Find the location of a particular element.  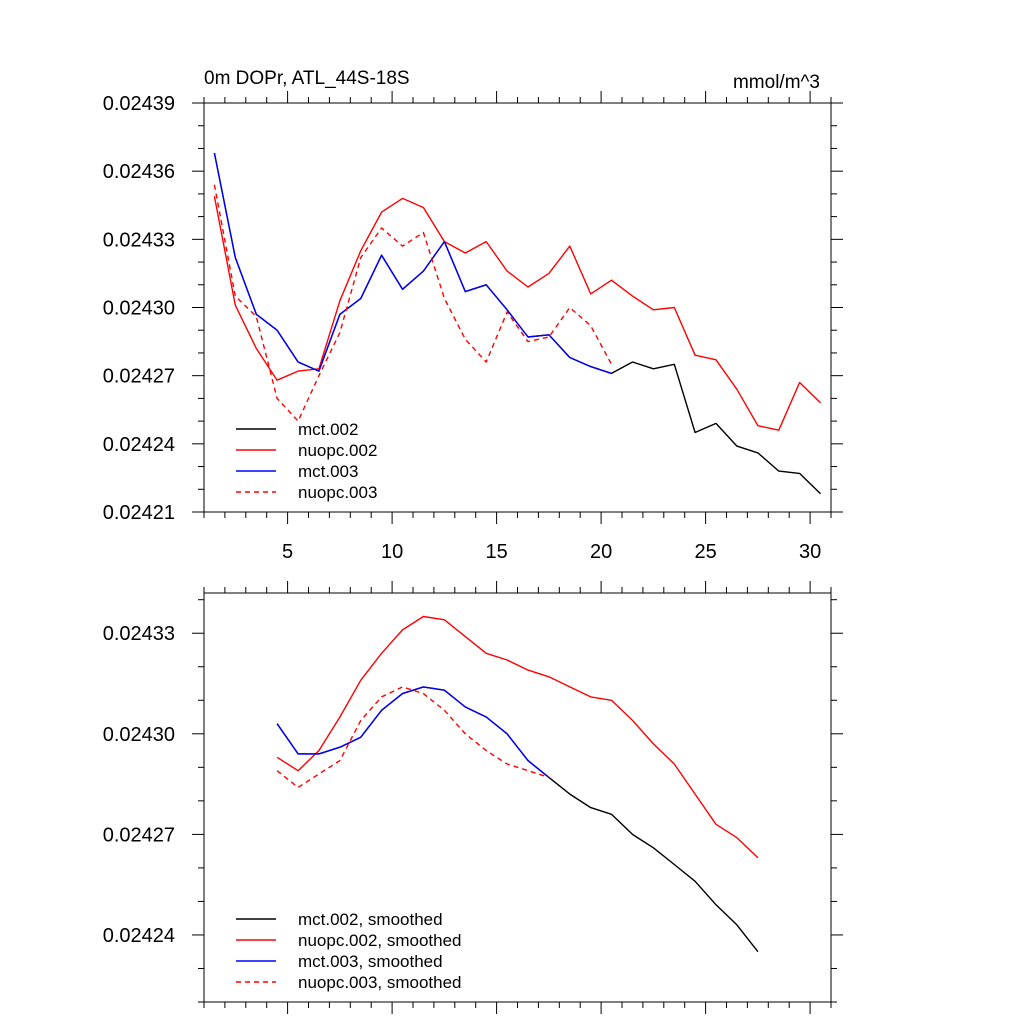

x-tick-label: 15 is located at coordinates (496, 552).